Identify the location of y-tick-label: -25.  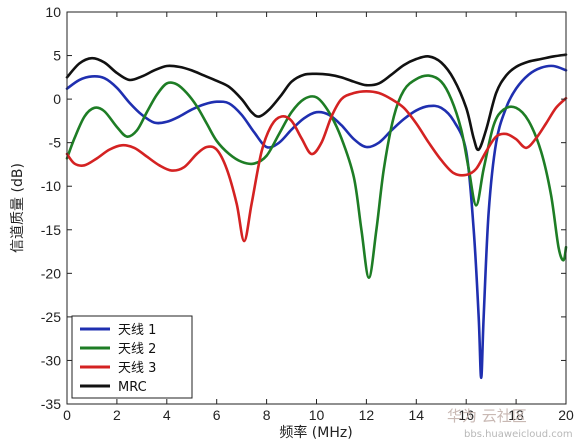
(51, 317).